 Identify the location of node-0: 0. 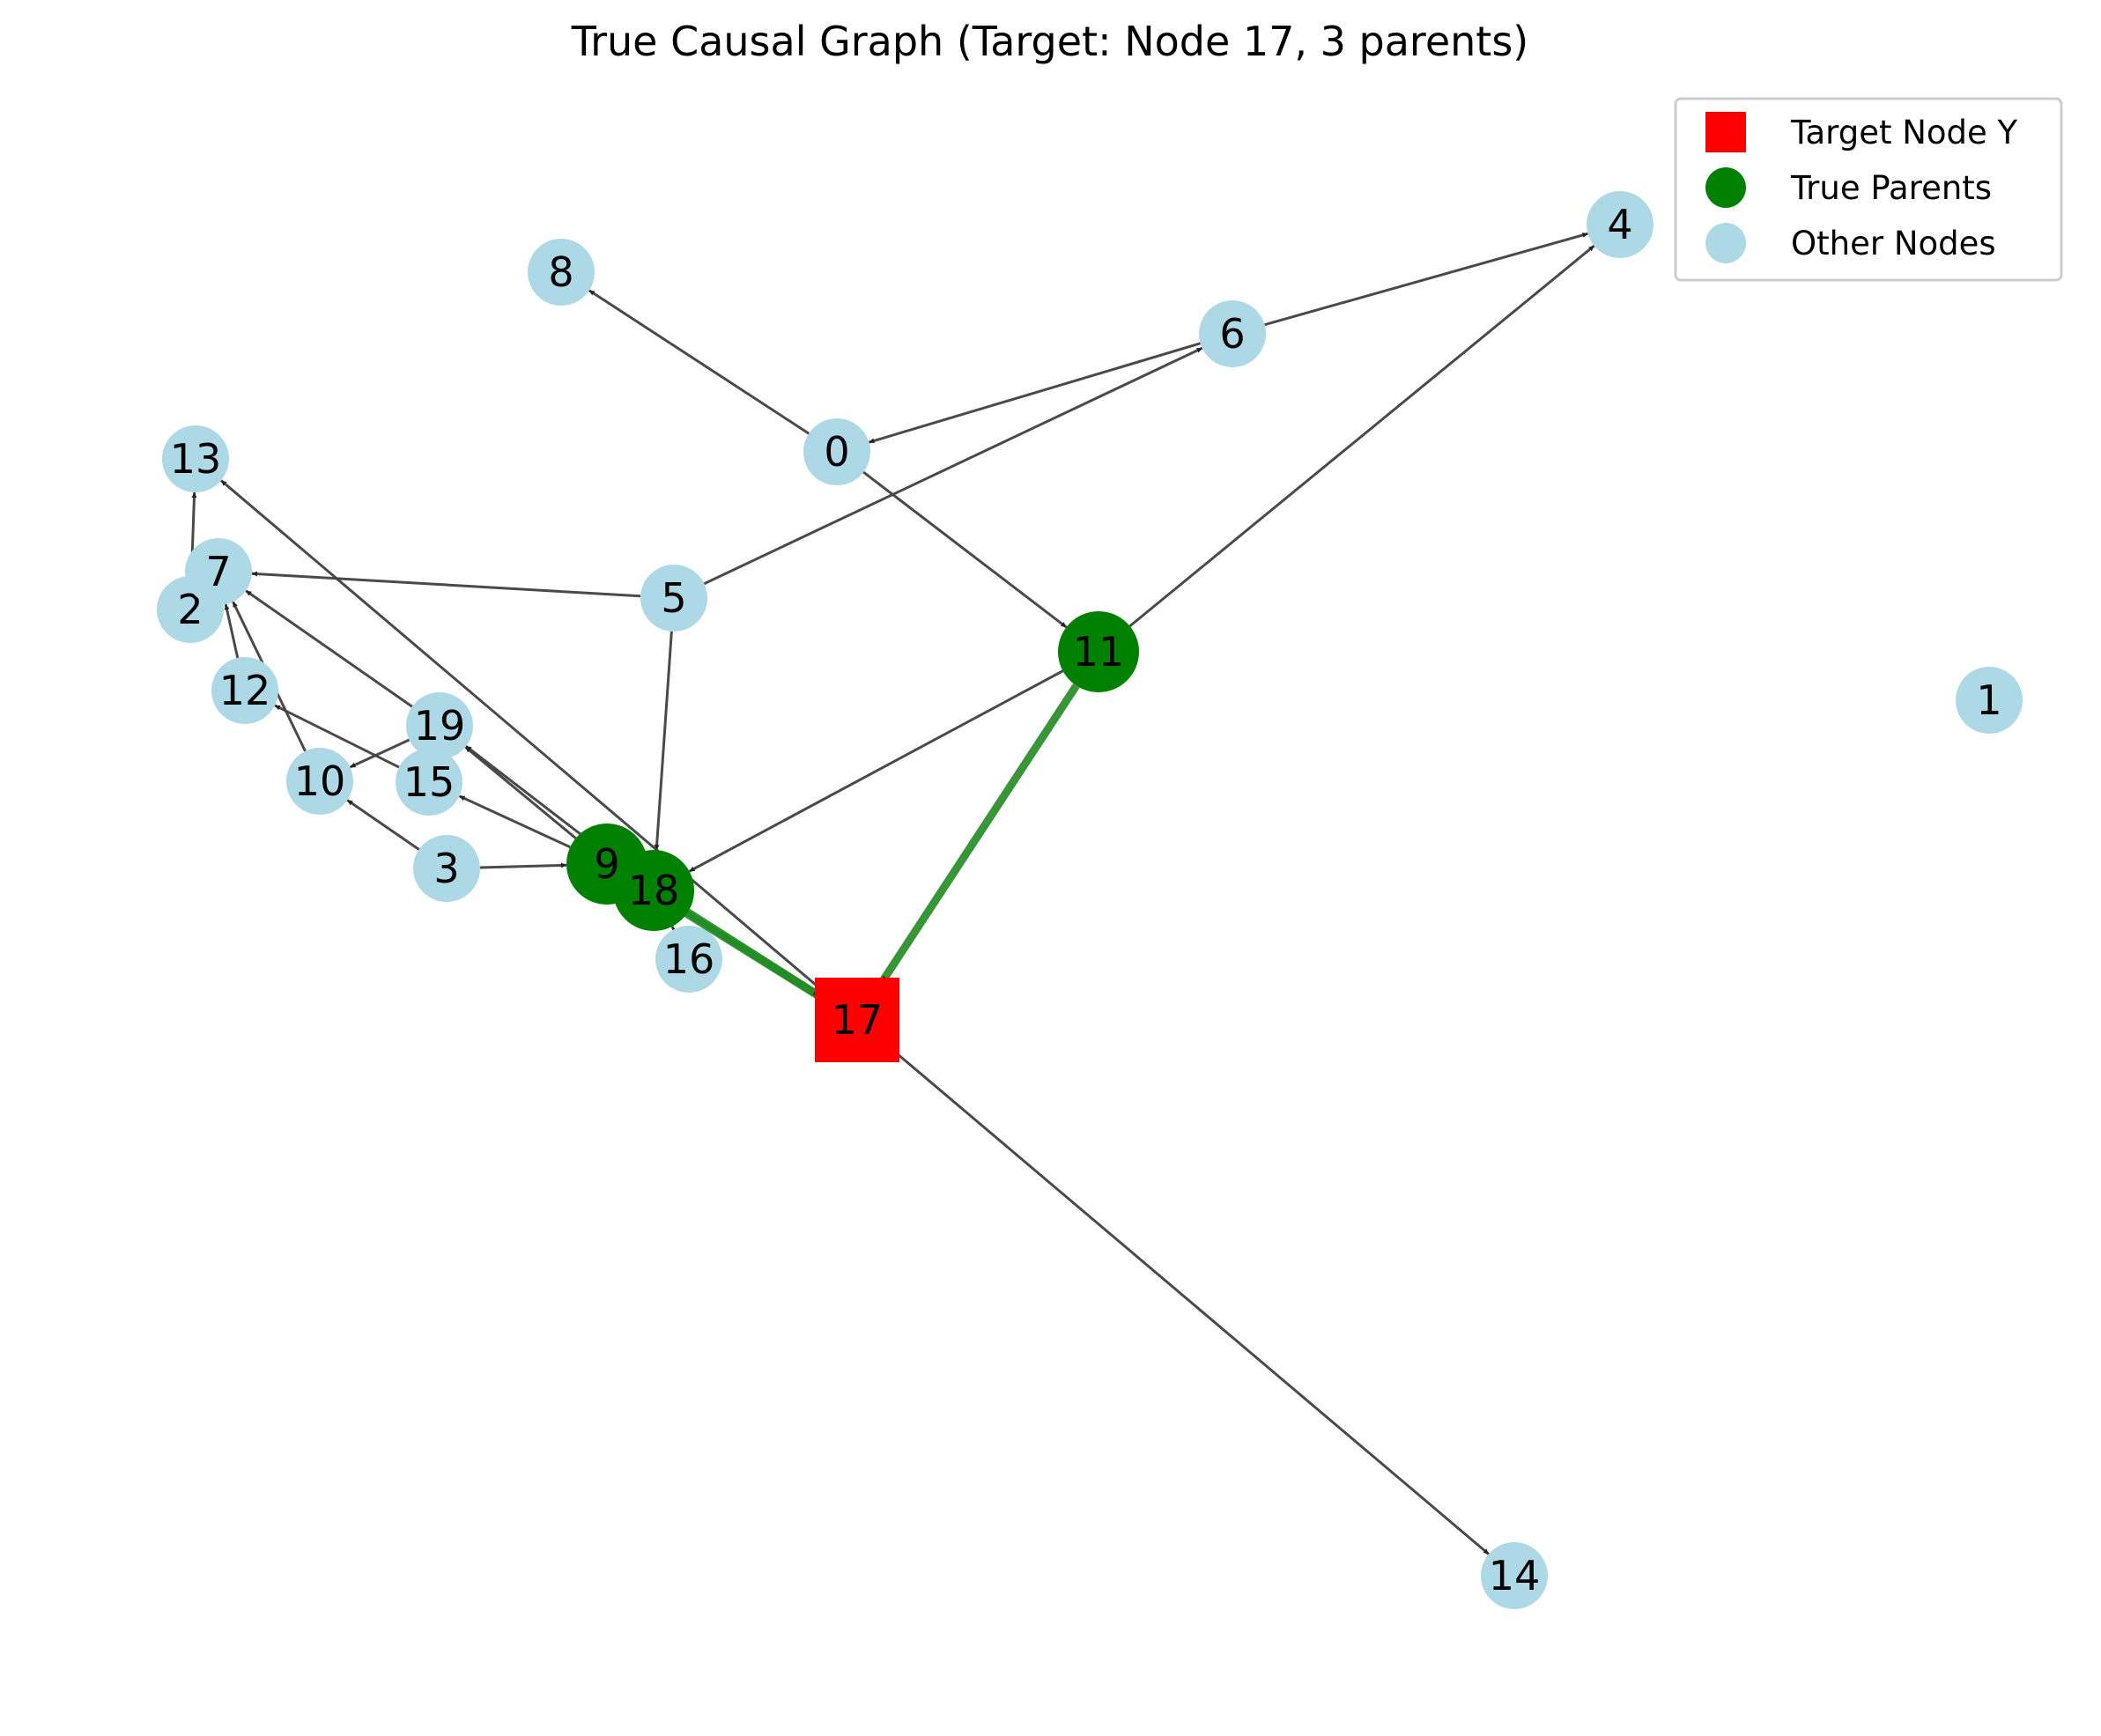
(836, 451).